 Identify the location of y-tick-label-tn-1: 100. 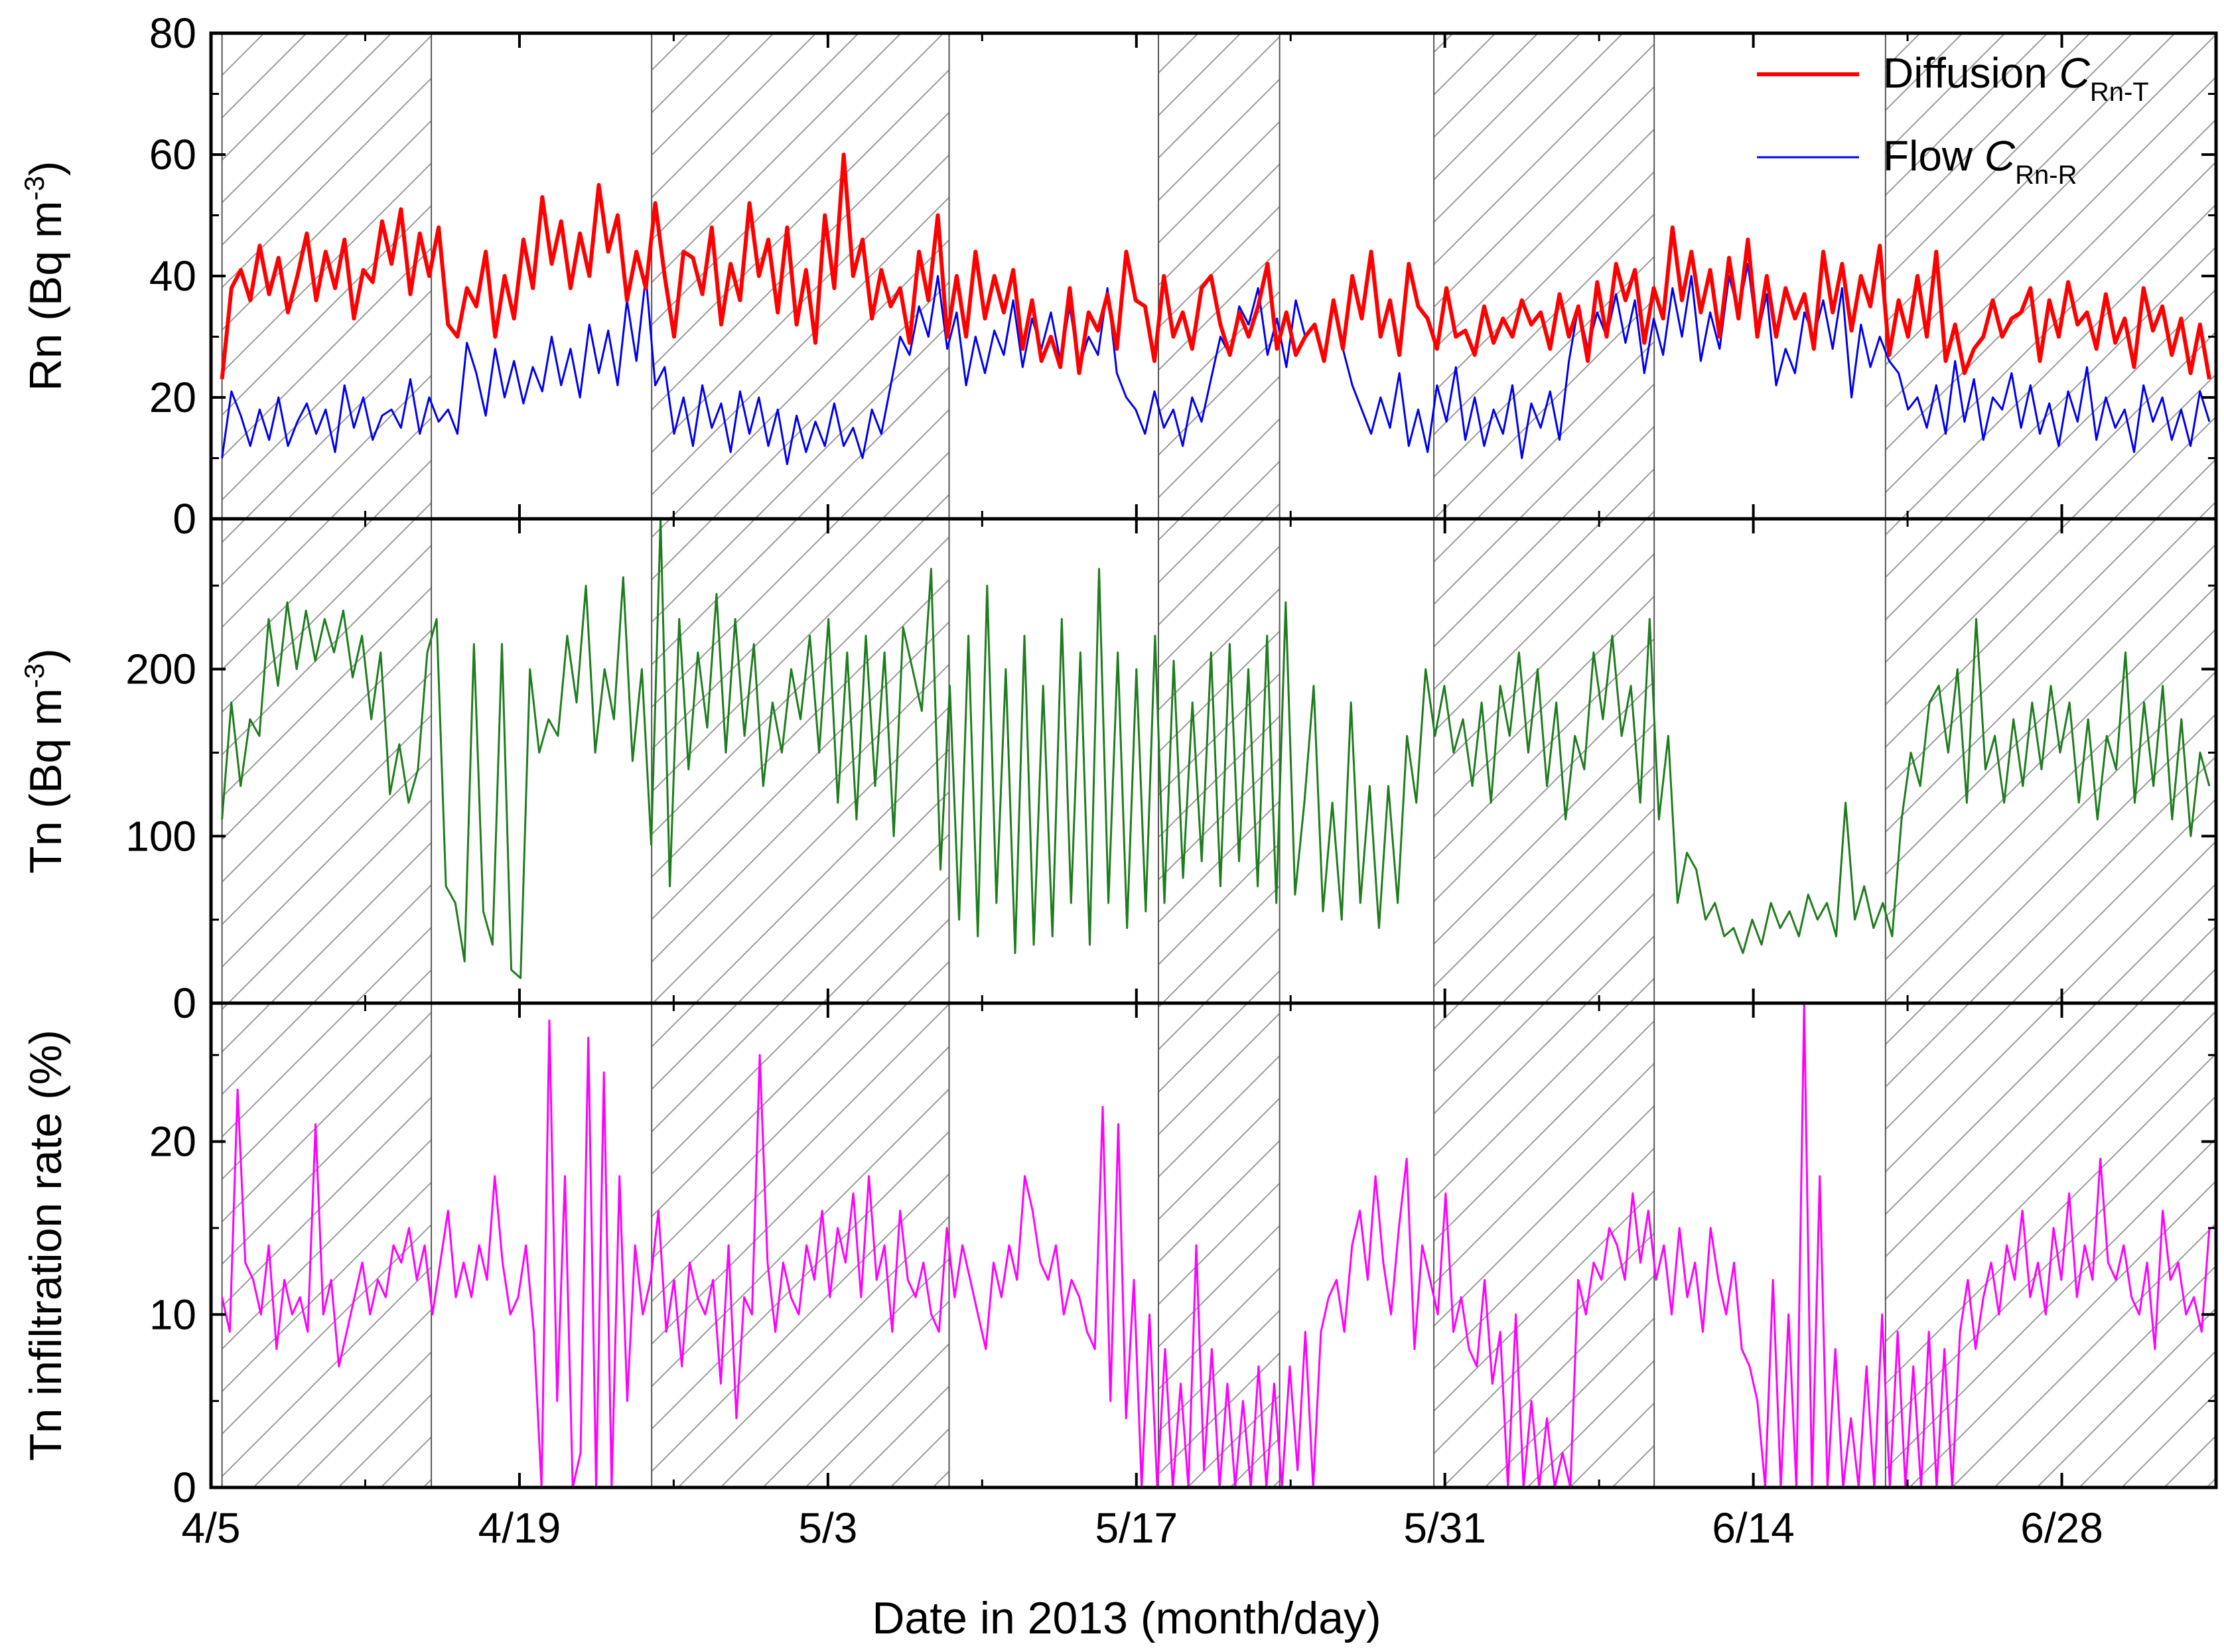
(160, 836).